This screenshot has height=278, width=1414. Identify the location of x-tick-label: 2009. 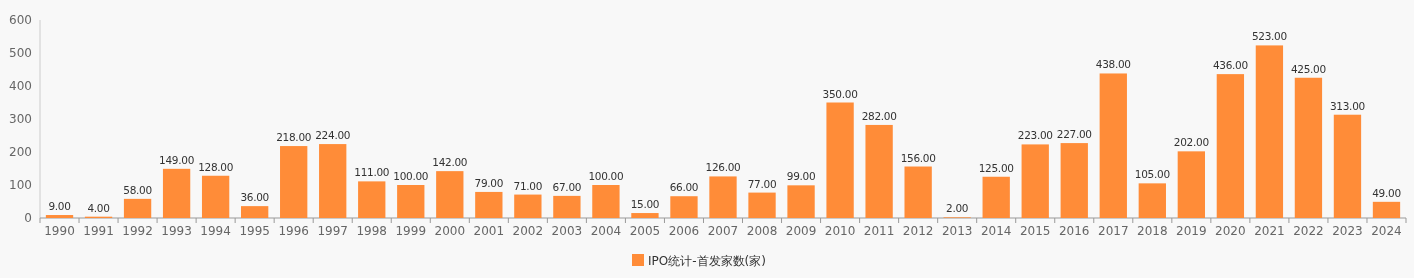
(801, 231).